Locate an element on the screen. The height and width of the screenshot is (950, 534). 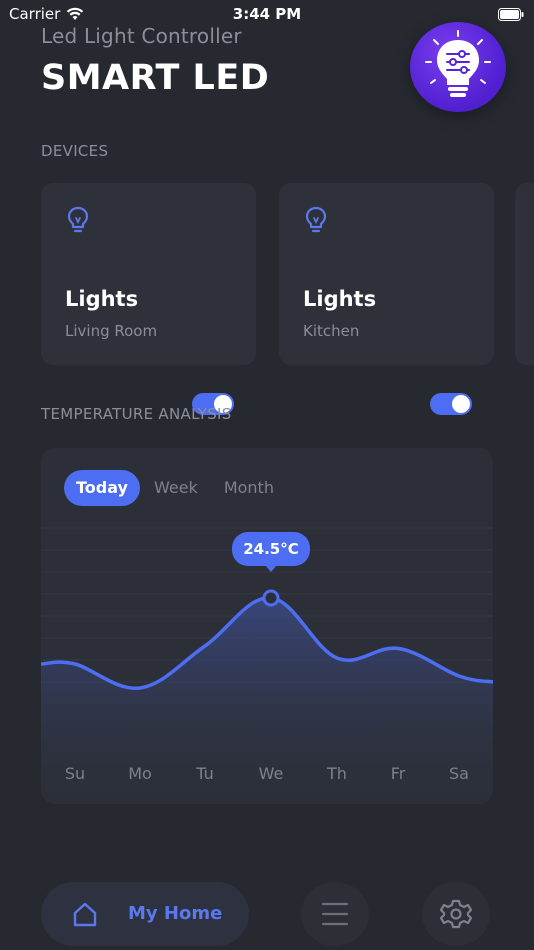
wifi-icon is located at coordinates (75, 13).